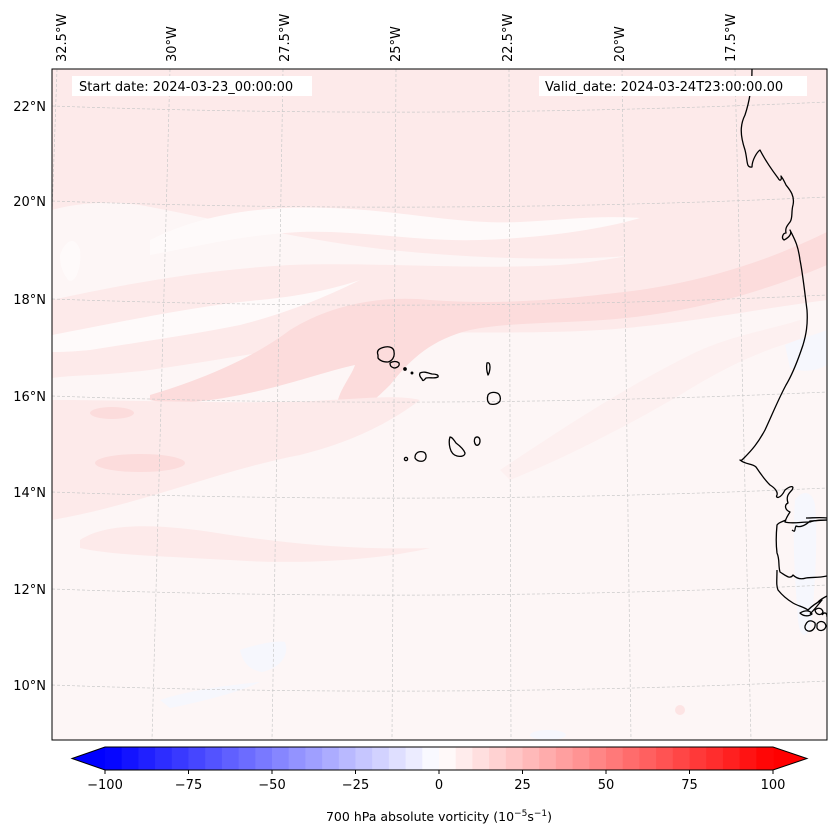  I want to click on latitude-label: 22°N, so click(29, 107).